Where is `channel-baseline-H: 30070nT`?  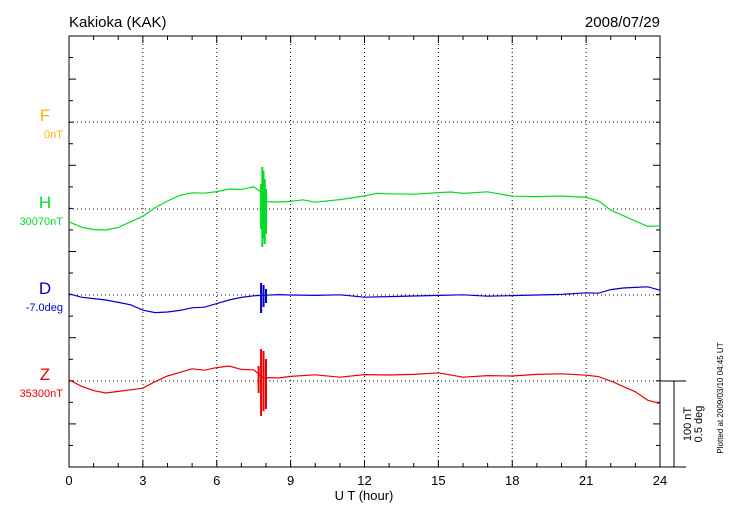
channel-baseline-H: 30070nT is located at coordinates (42, 222).